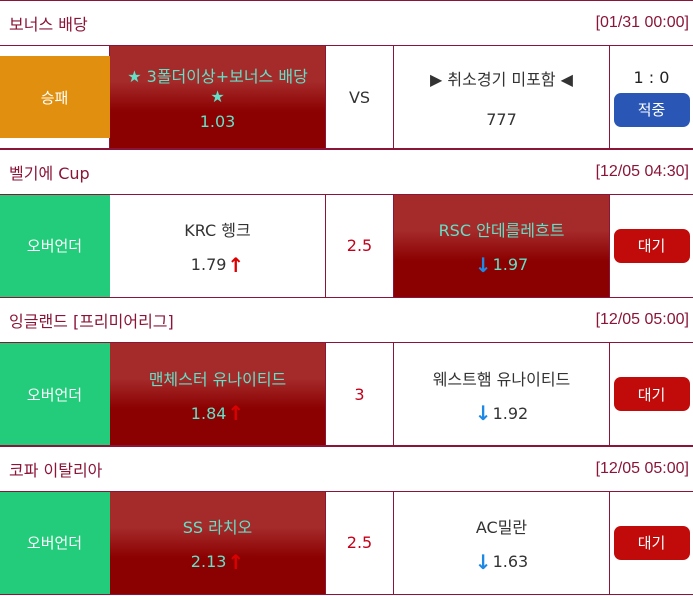  I want to click on bet-type-cell: 승패, so click(55, 97).